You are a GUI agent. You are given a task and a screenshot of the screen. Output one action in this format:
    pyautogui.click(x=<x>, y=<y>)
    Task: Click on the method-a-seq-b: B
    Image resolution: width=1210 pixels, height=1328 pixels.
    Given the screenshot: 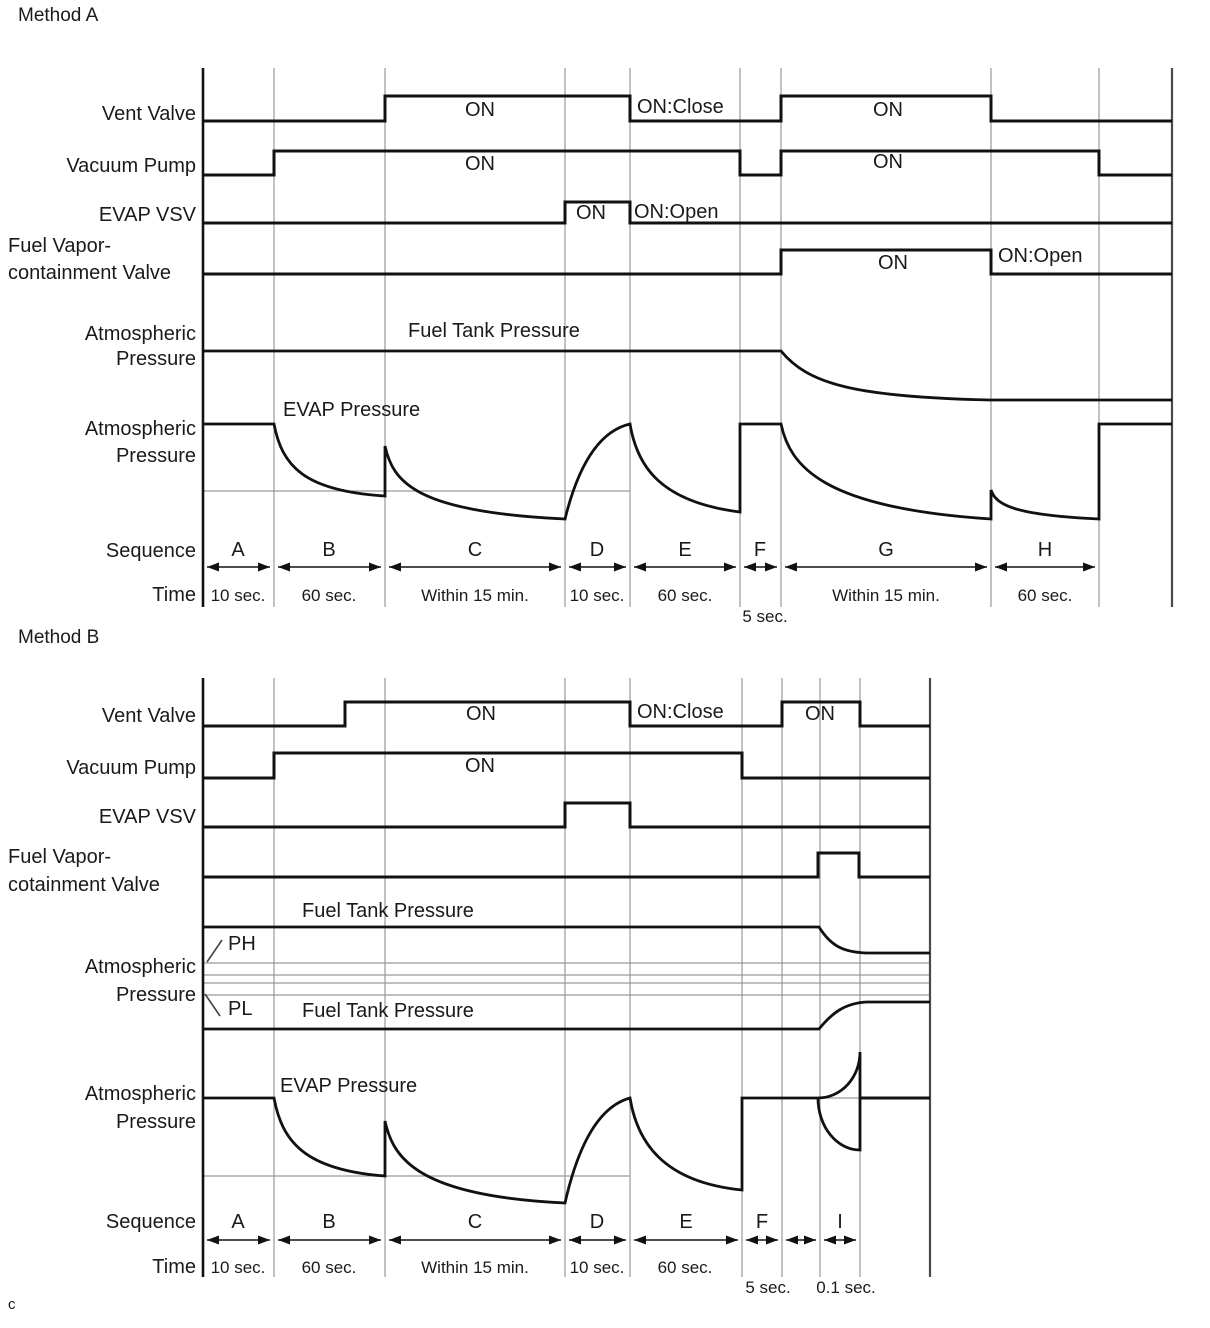 What is the action you would take?
    pyautogui.click(x=329, y=550)
    